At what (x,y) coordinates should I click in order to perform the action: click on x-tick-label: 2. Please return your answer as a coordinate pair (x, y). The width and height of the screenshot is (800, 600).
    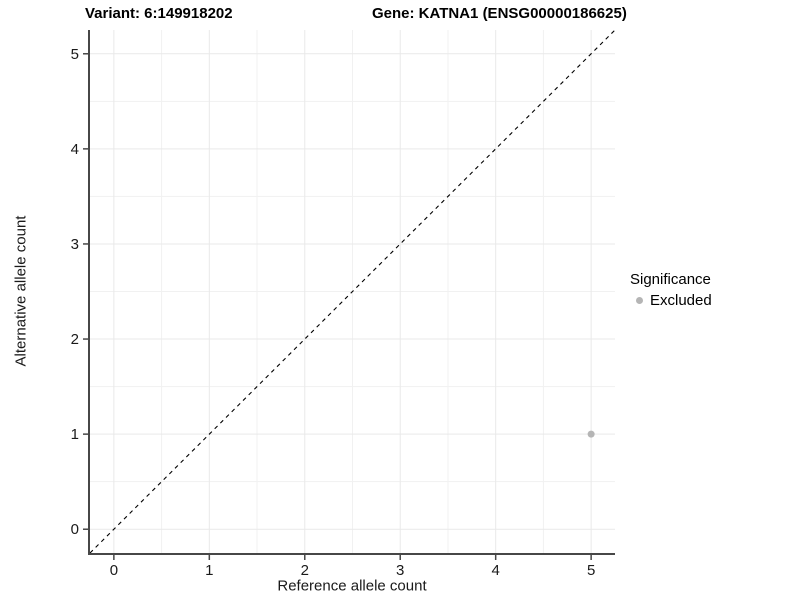
    Looking at the image, I should click on (305, 570).